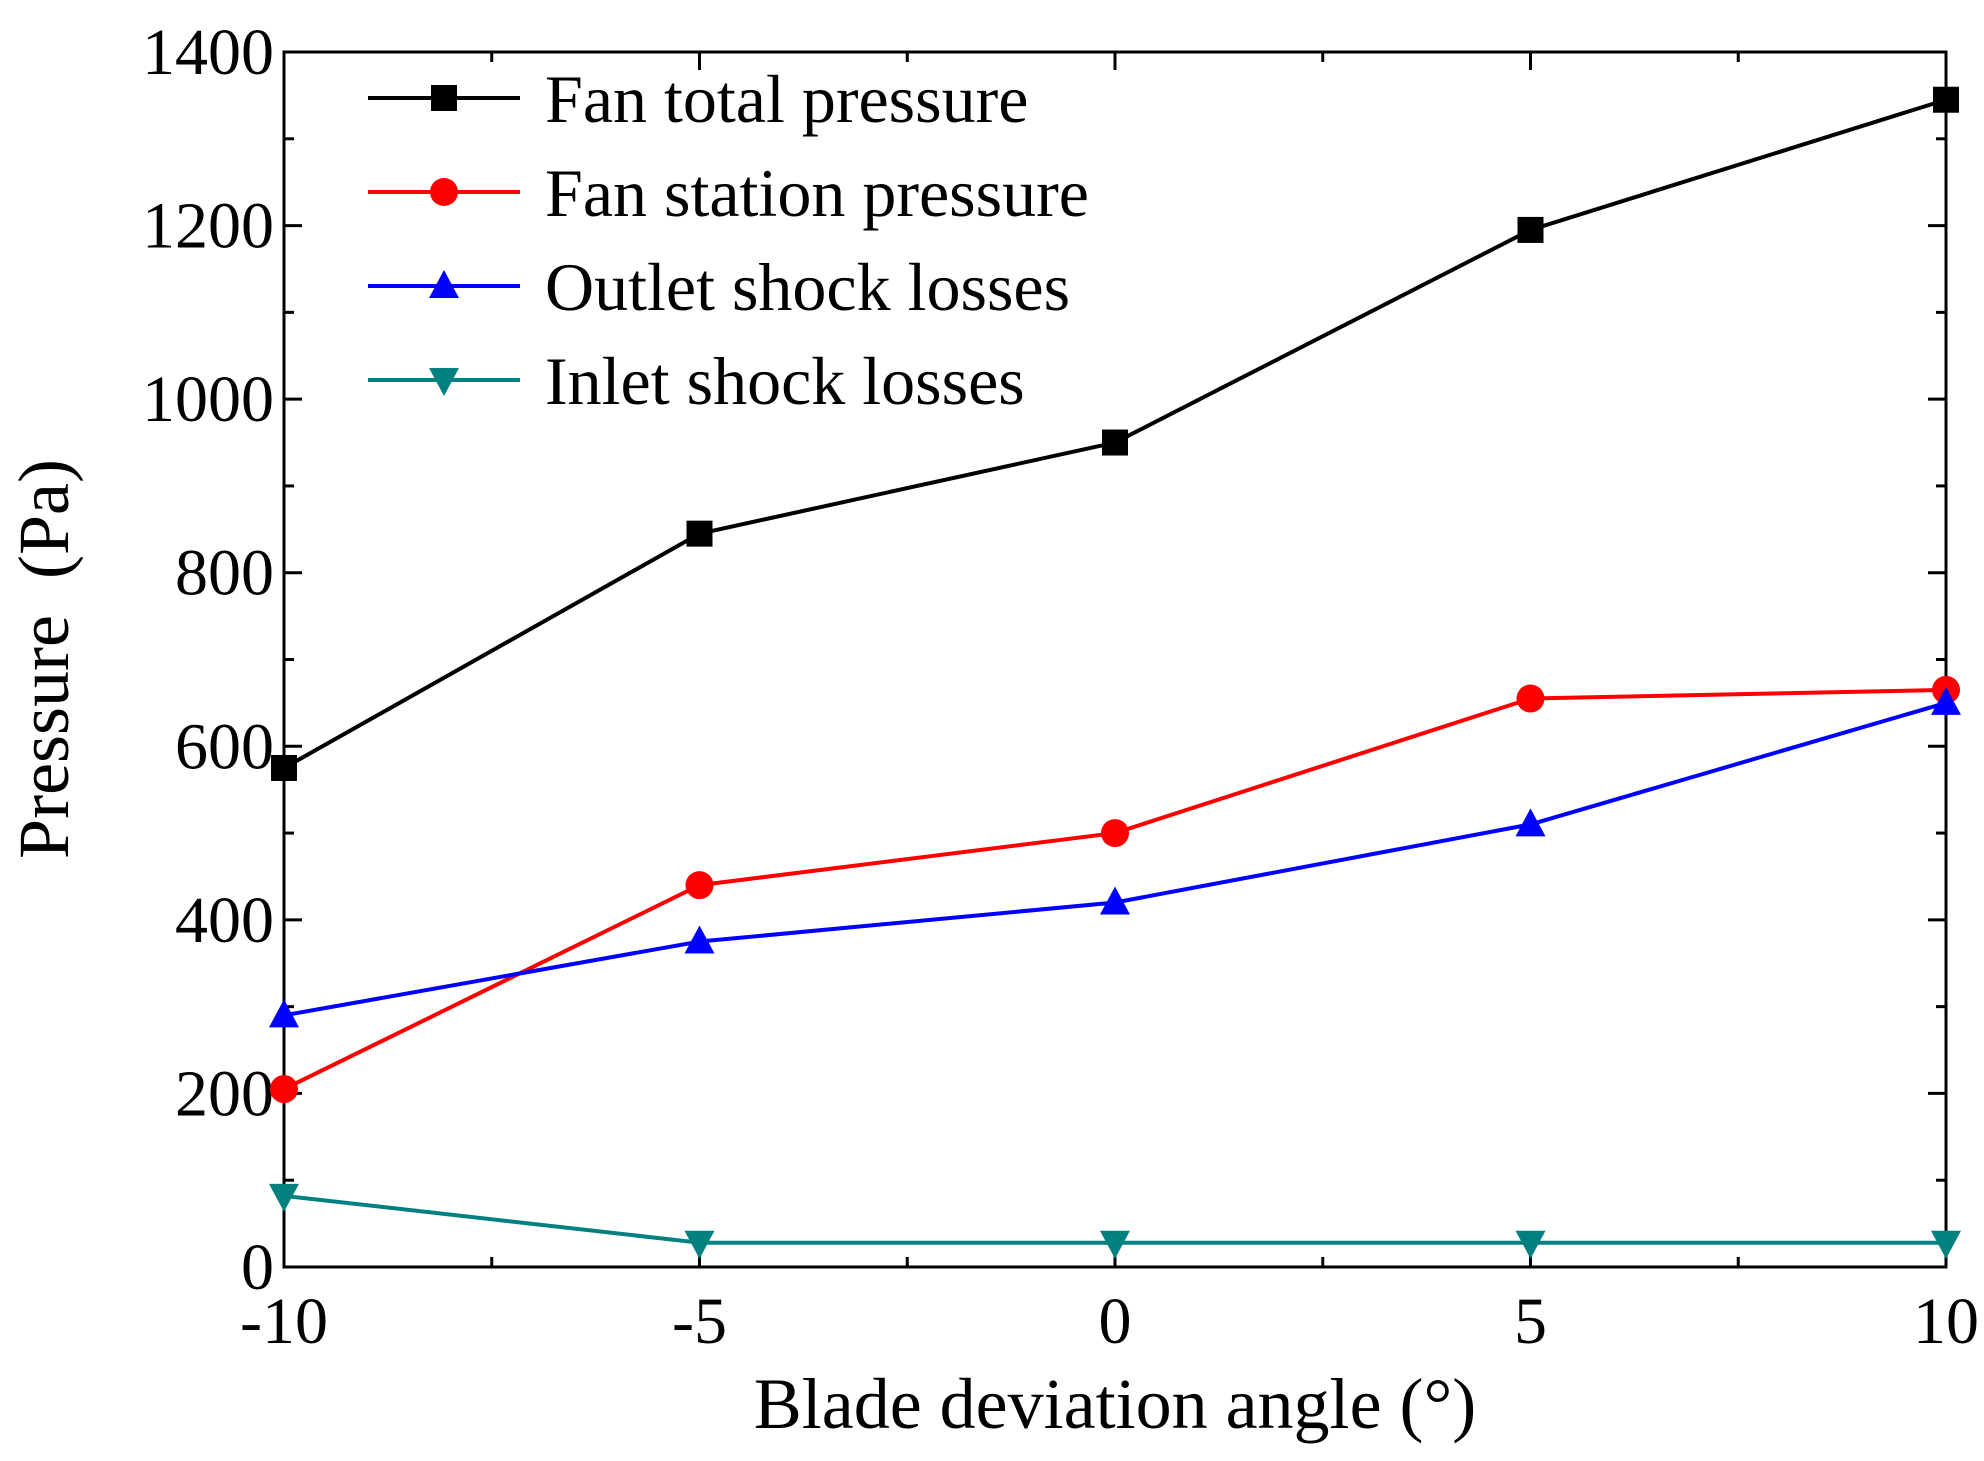 Image resolution: width=1984 pixels, height=1461 pixels. I want to click on legend-item: Fan station pressure, so click(728, 193).